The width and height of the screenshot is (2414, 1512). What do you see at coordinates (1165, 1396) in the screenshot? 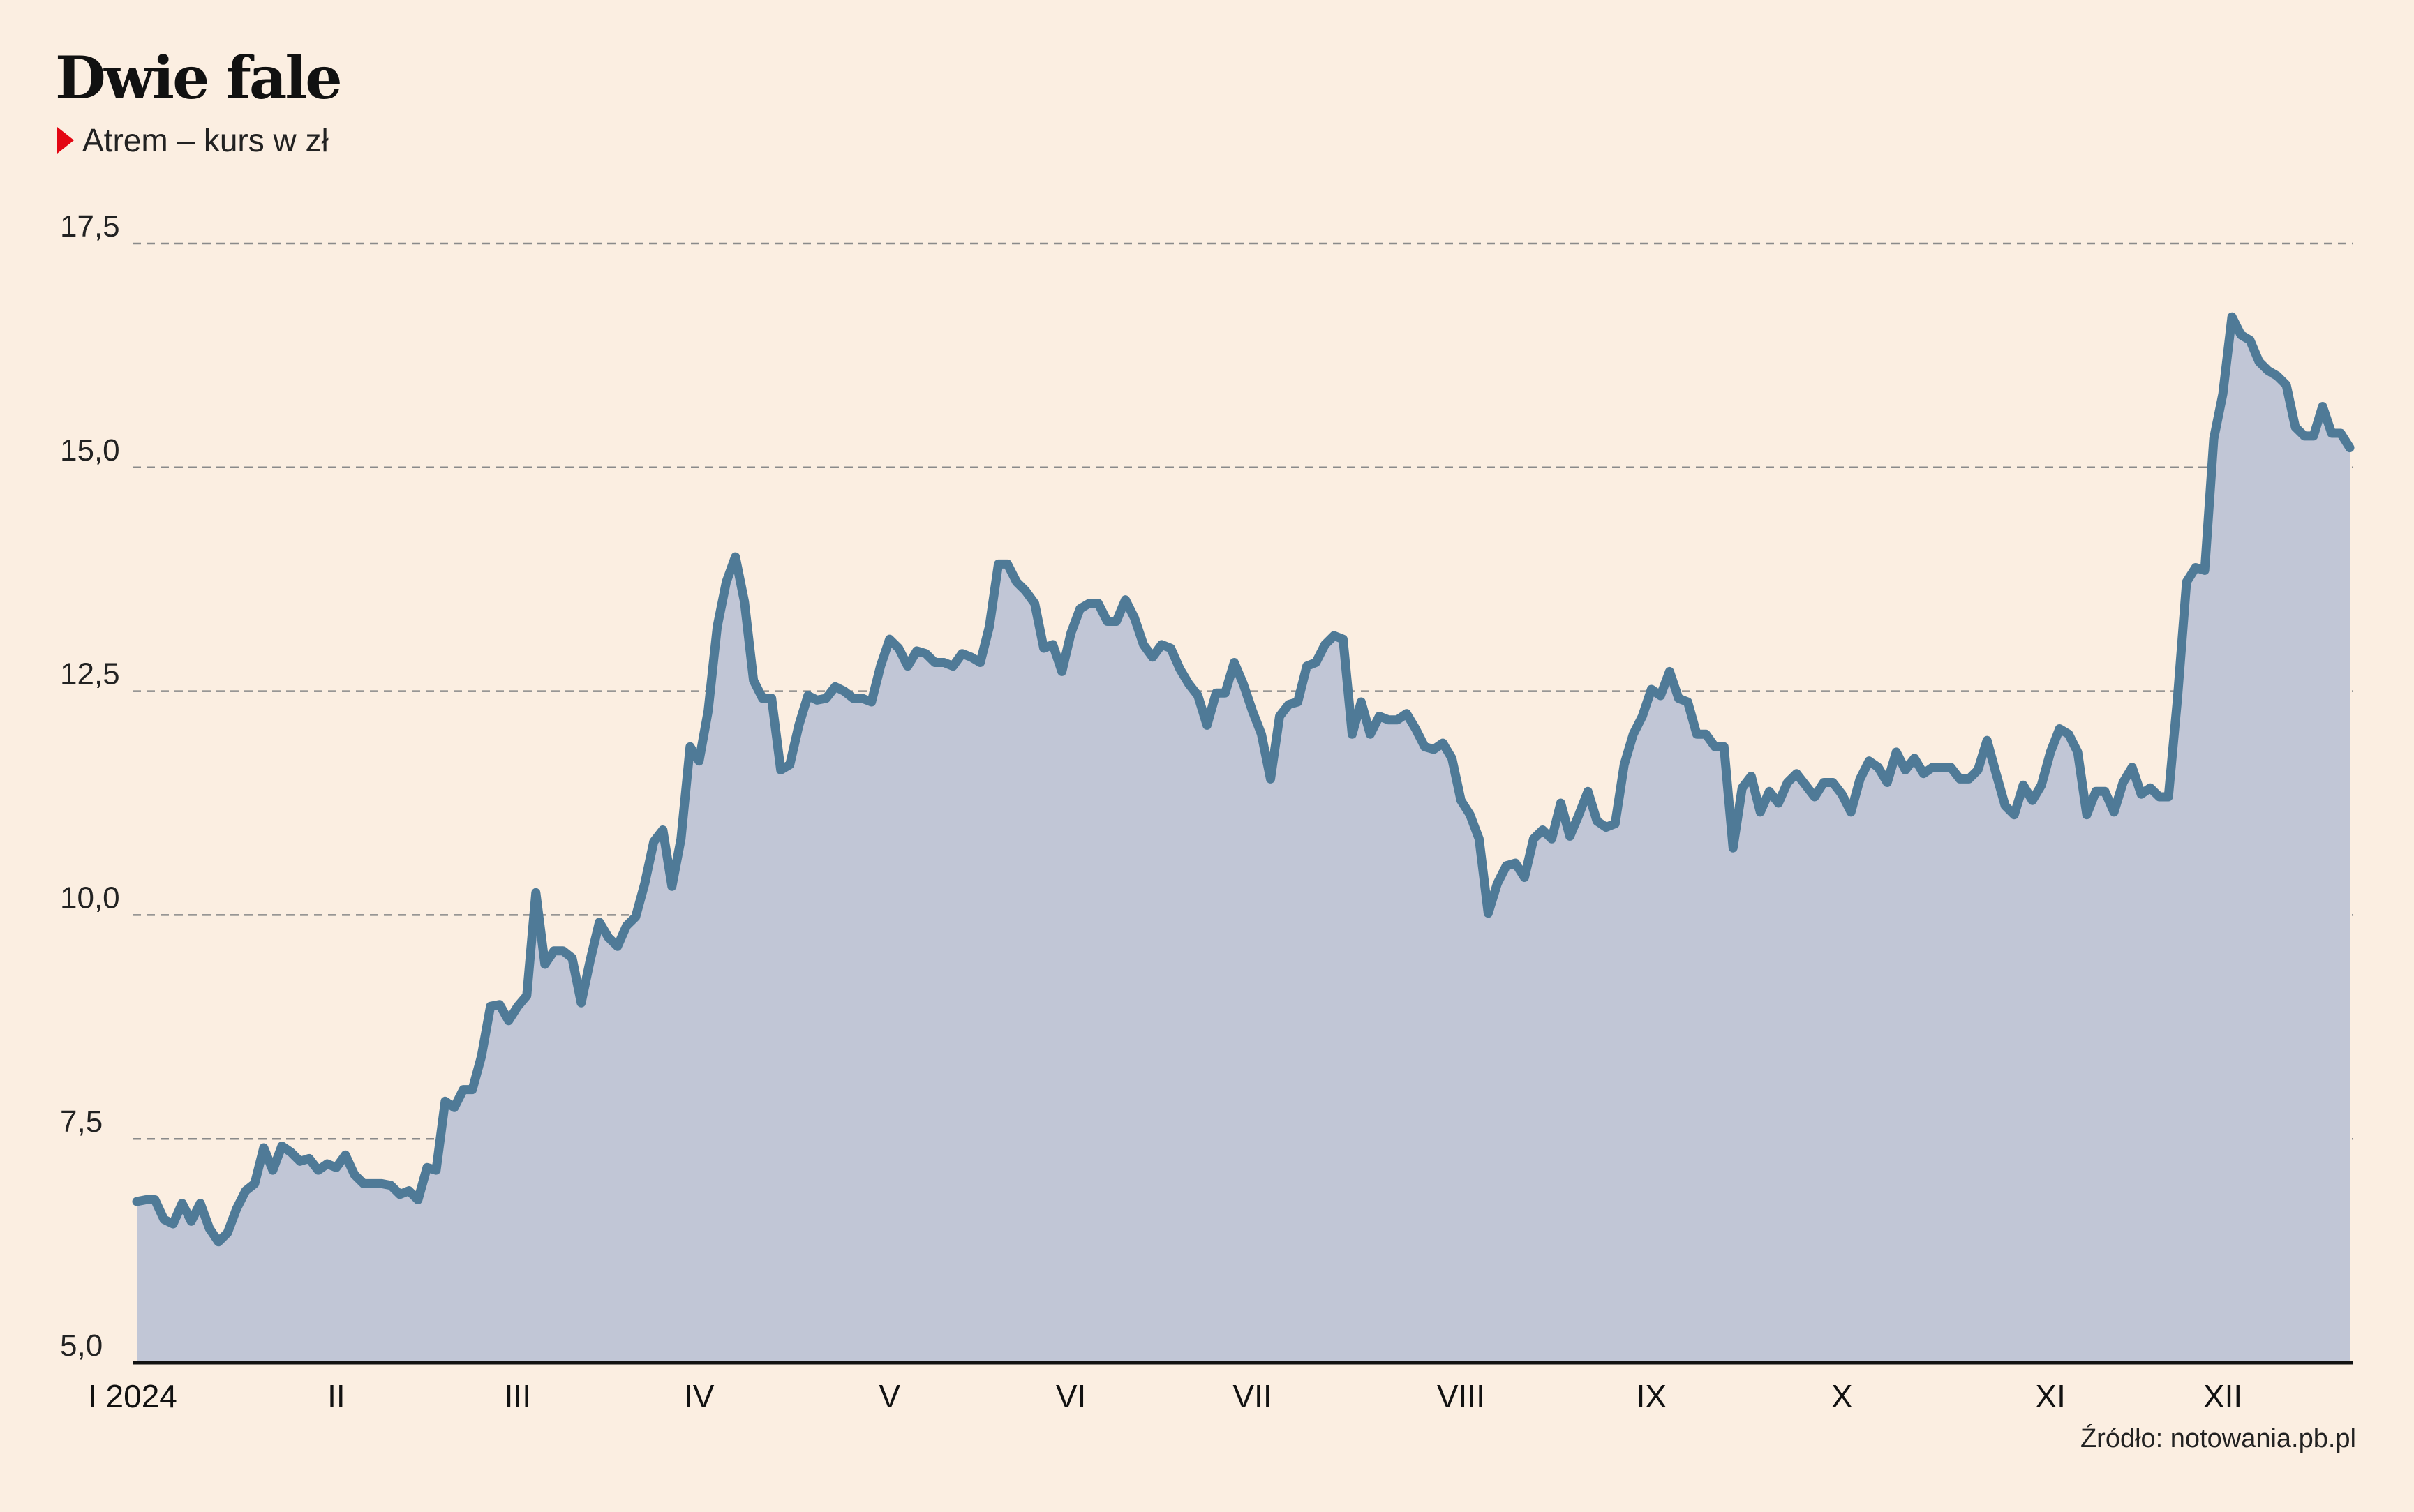
I see `x-axis-tick-labels: I 2024 II III IV V VI VII VIII IX X XI XII` at bounding box center [1165, 1396].